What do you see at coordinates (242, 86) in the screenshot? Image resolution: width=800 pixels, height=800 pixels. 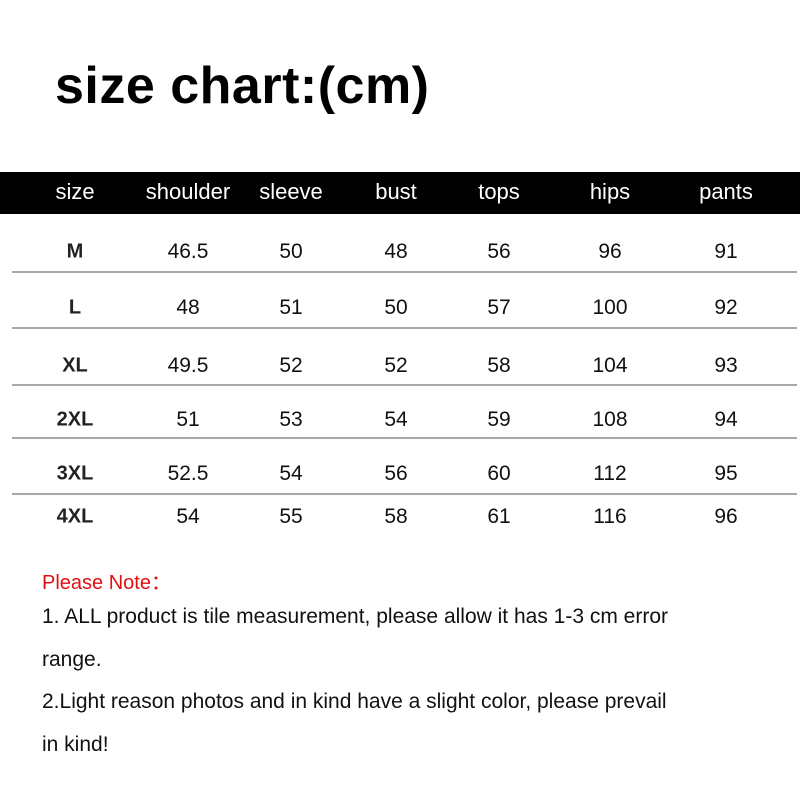 I see `page-title: size chart:(cm)` at bounding box center [242, 86].